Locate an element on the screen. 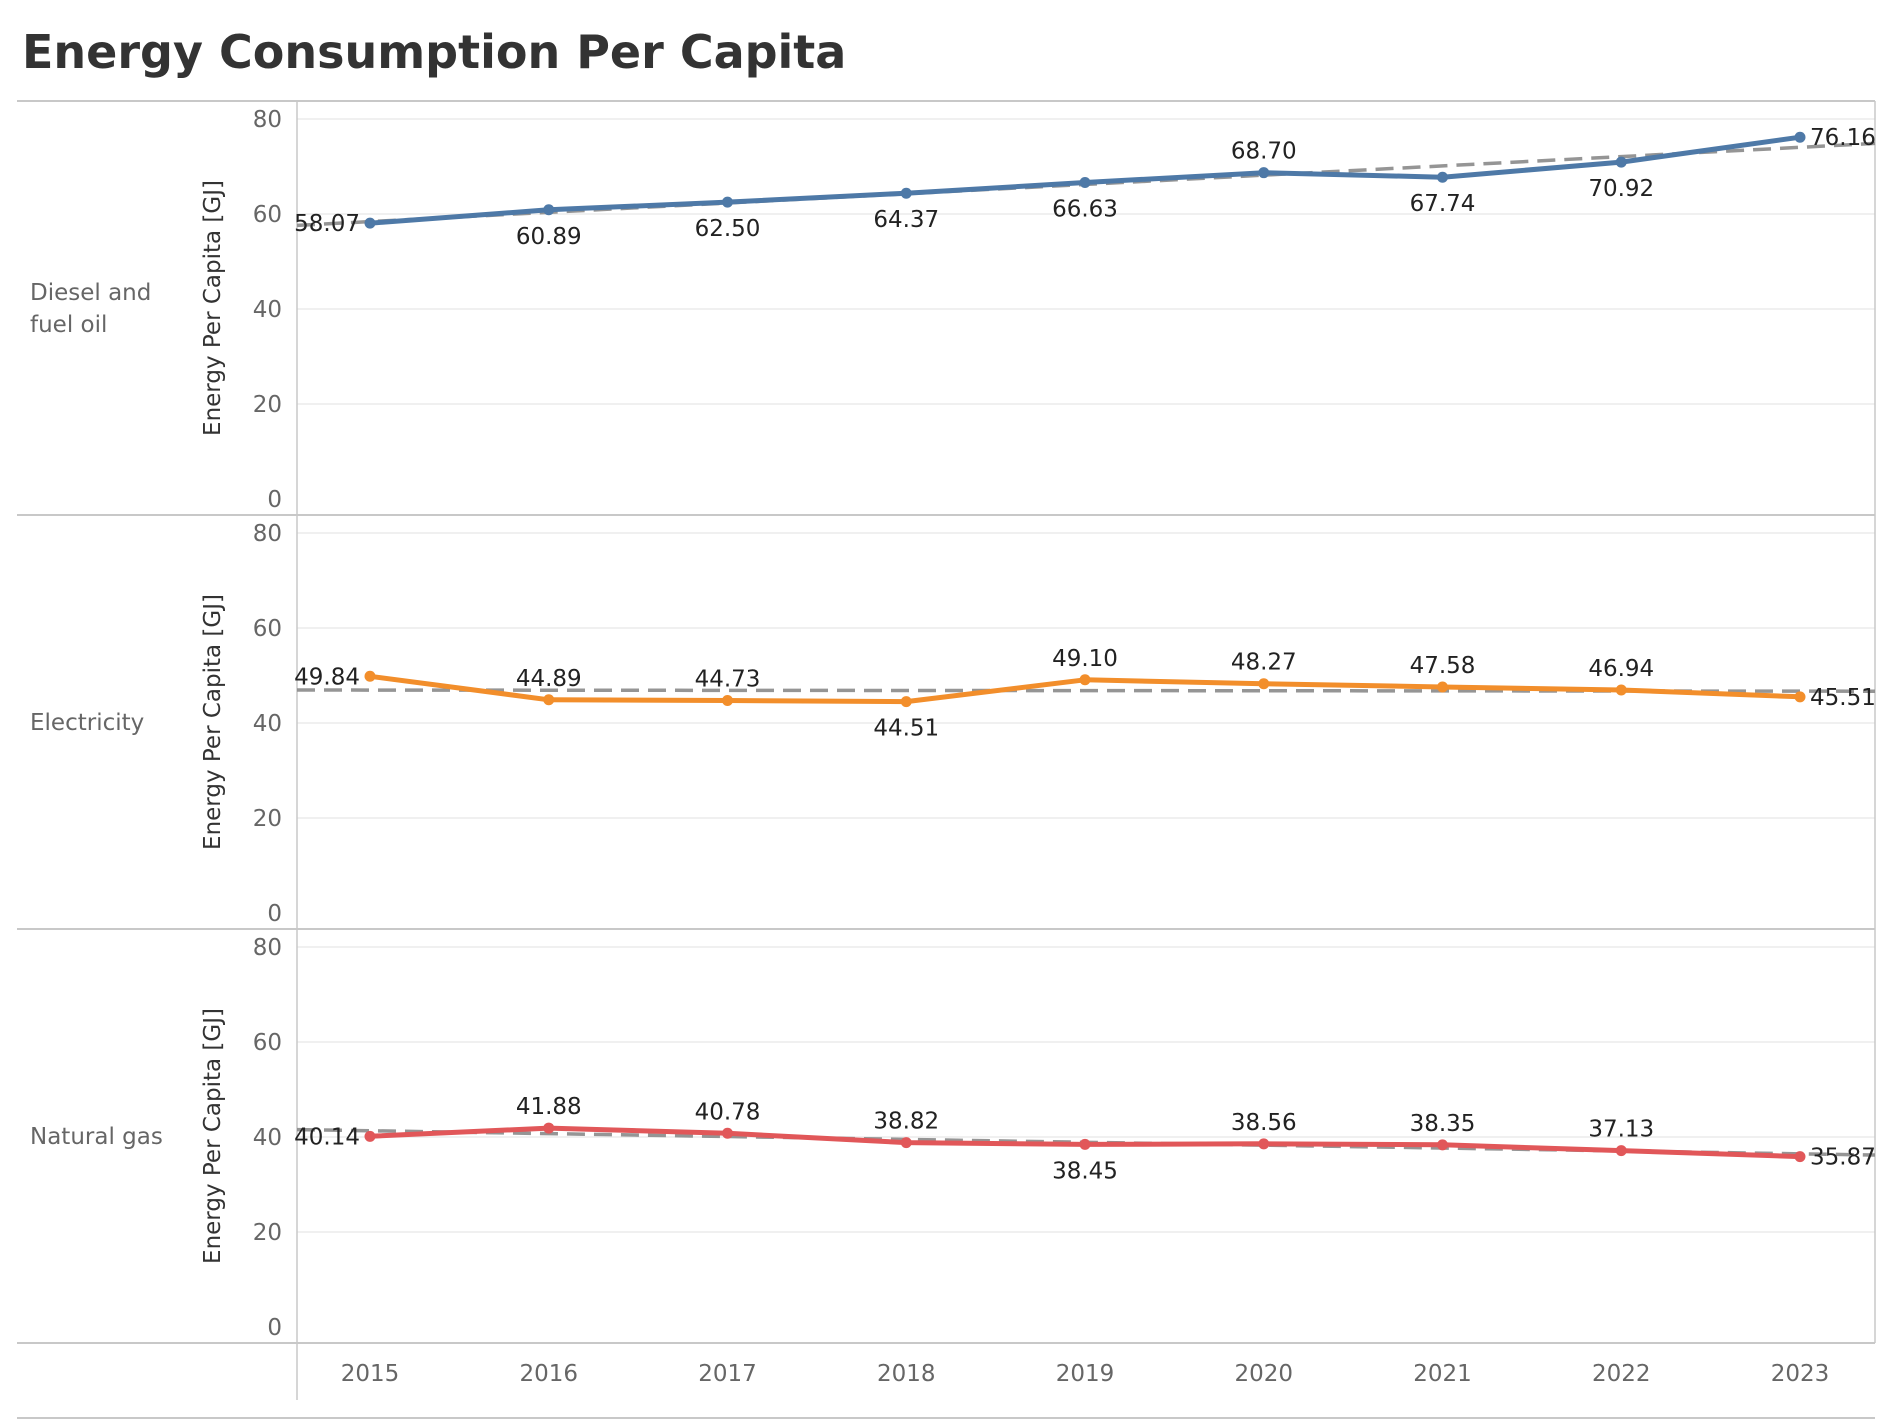 This screenshot has width=1888, height=1426. data-point-electricity-2021 is located at coordinates (1442, 687).